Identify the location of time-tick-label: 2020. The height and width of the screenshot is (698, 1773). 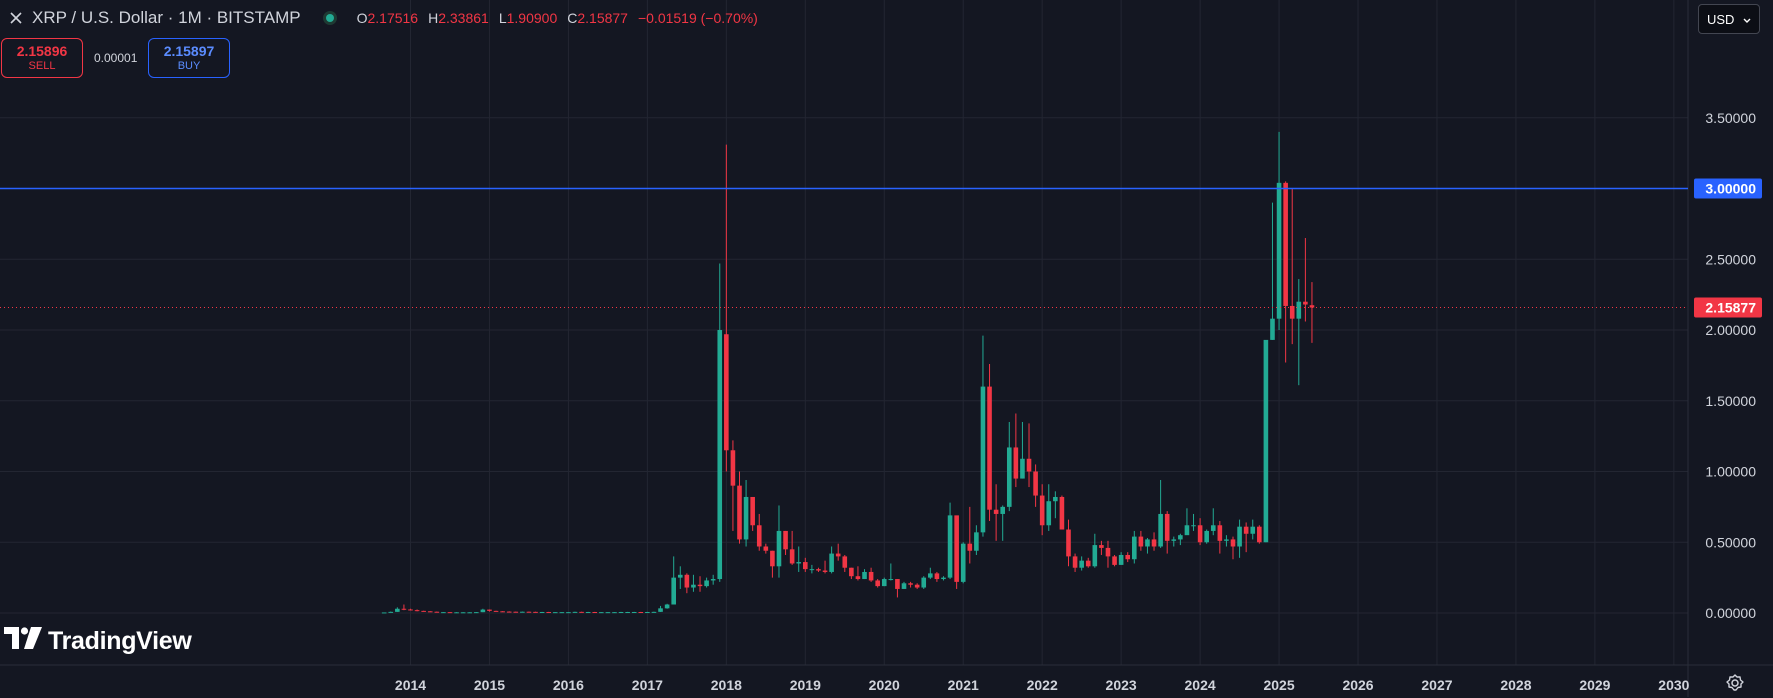
(884, 685).